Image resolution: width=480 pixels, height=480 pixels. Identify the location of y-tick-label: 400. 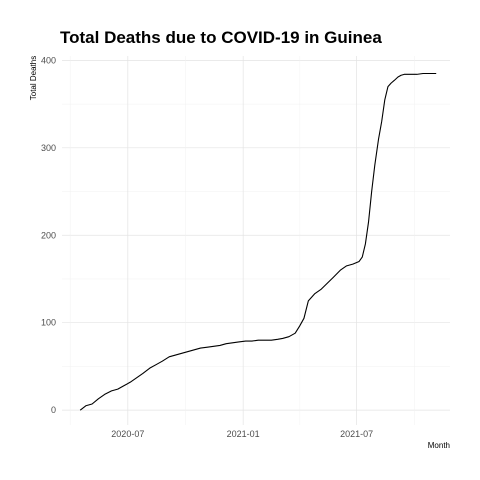
(48, 60).